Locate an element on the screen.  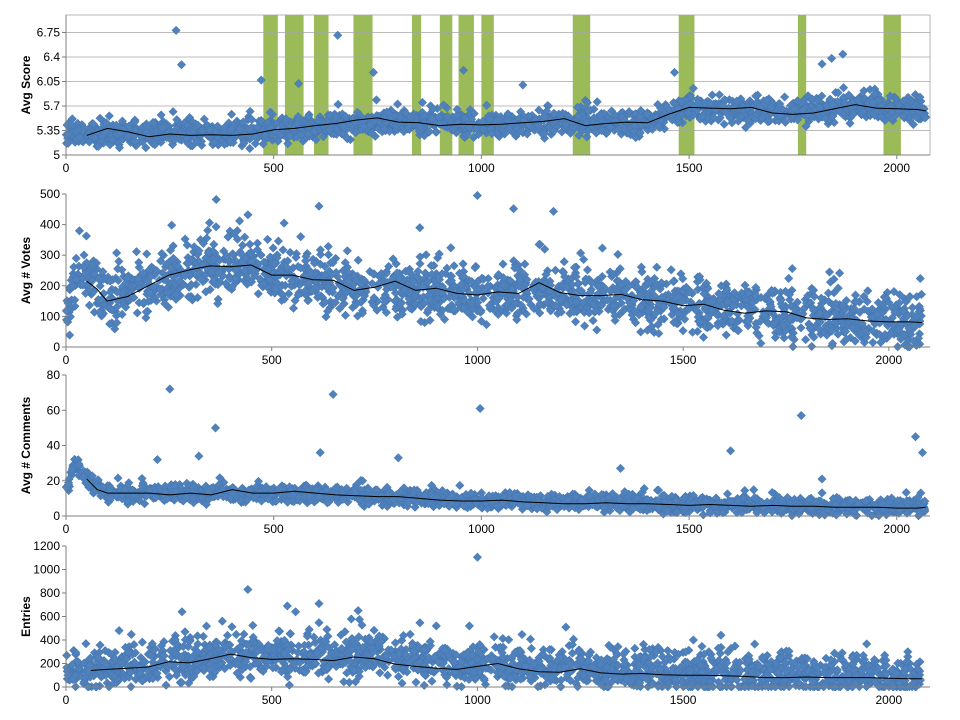
y-tick-label: 6.4 is located at coordinates (51, 57).